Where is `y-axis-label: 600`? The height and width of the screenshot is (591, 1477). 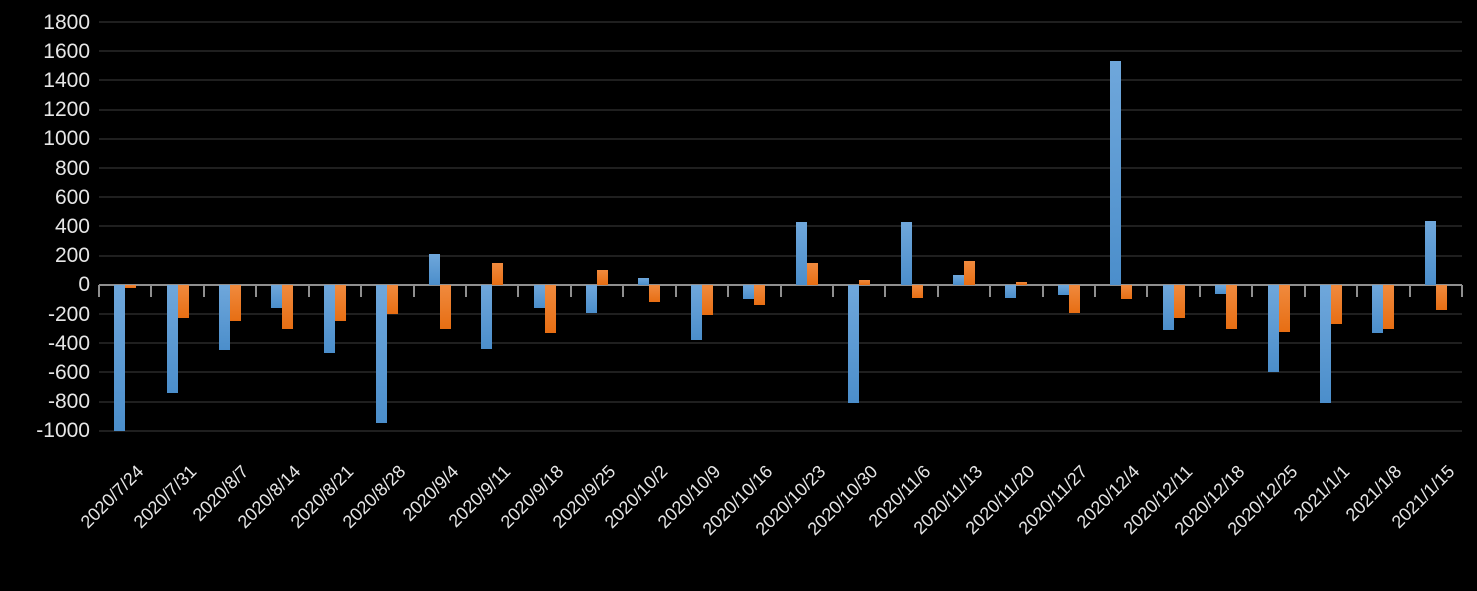
y-axis-label: 600 is located at coordinates (72, 197).